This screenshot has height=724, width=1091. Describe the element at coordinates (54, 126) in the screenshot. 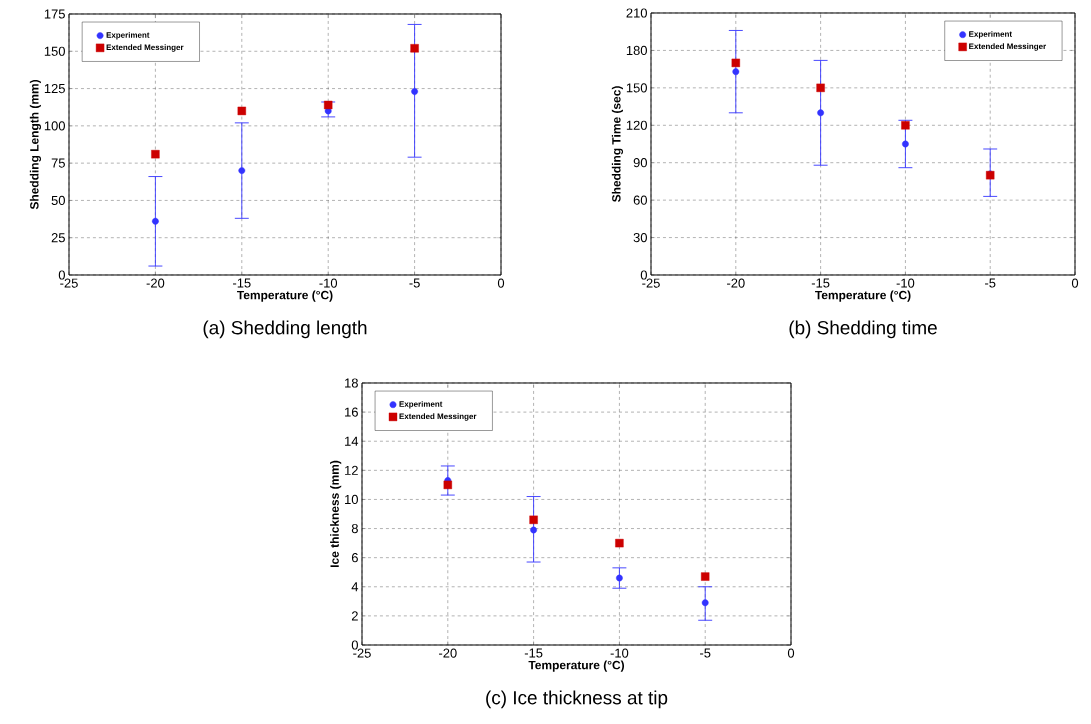

I see `y-tick-label: 100` at that location.